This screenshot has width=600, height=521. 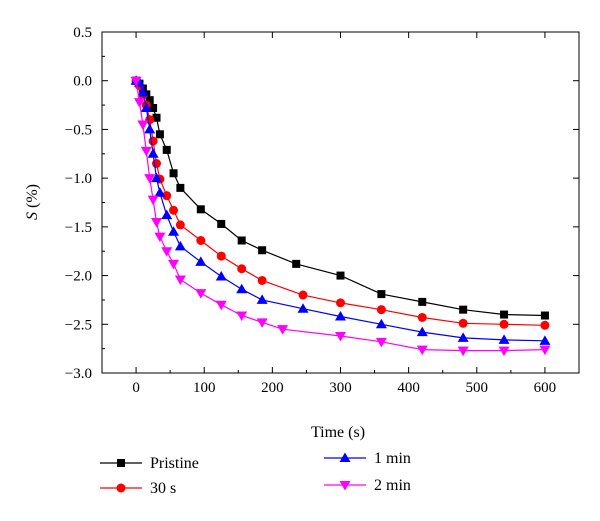 I want to click on y-axis-label-unit: (%), so click(x=32, y=198).